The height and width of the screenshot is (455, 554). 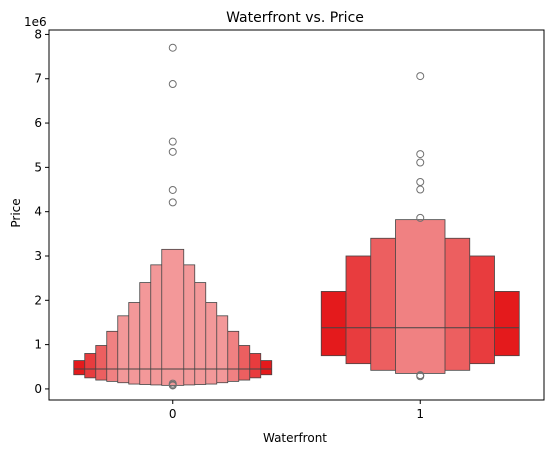 What do you see at coordinates (38, 300) in the screenshot?
I see `y-tick-label: 2` at bounding box center [38, 300].